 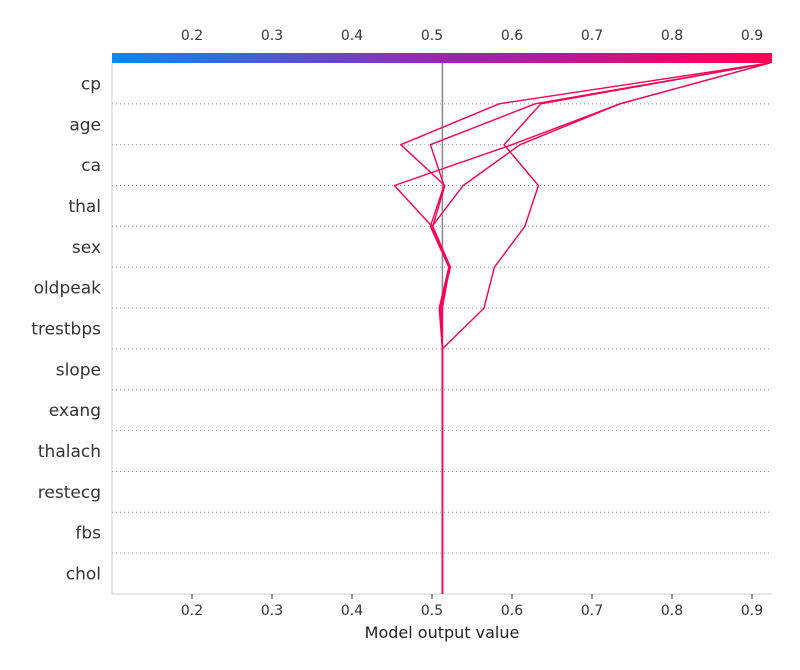 I want to click on x-tick-label: 0.7, so click(x=592, y=611).